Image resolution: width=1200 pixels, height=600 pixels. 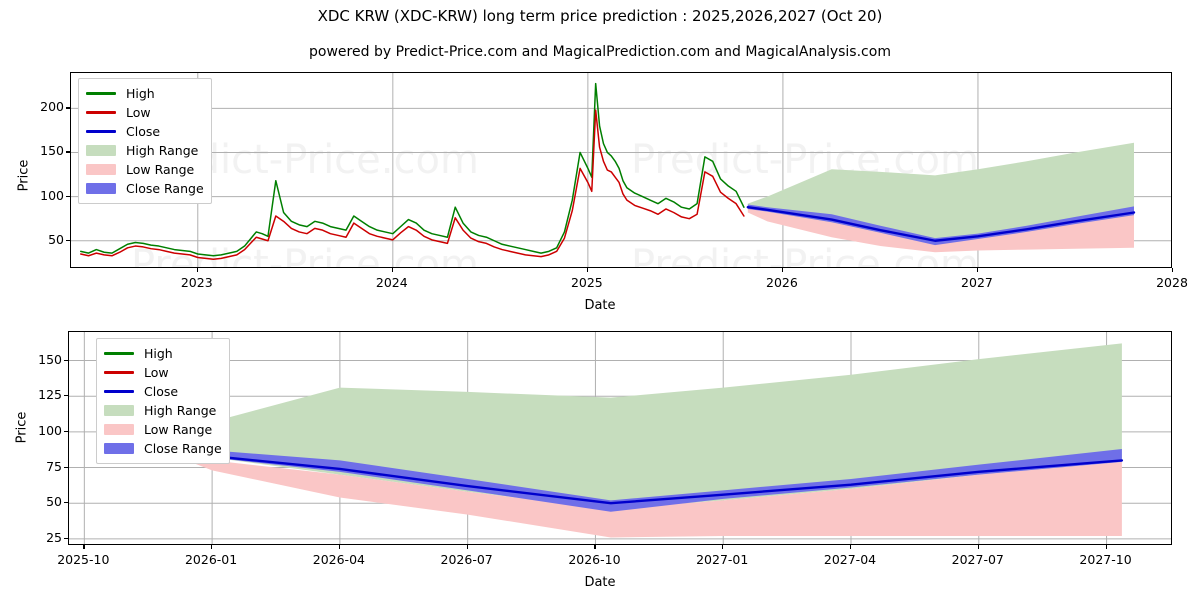 What do you see at coordinates (83, 559) in the screenshot?
I see `x-tick-label: 2025-10` at bounding box center [83, 559].